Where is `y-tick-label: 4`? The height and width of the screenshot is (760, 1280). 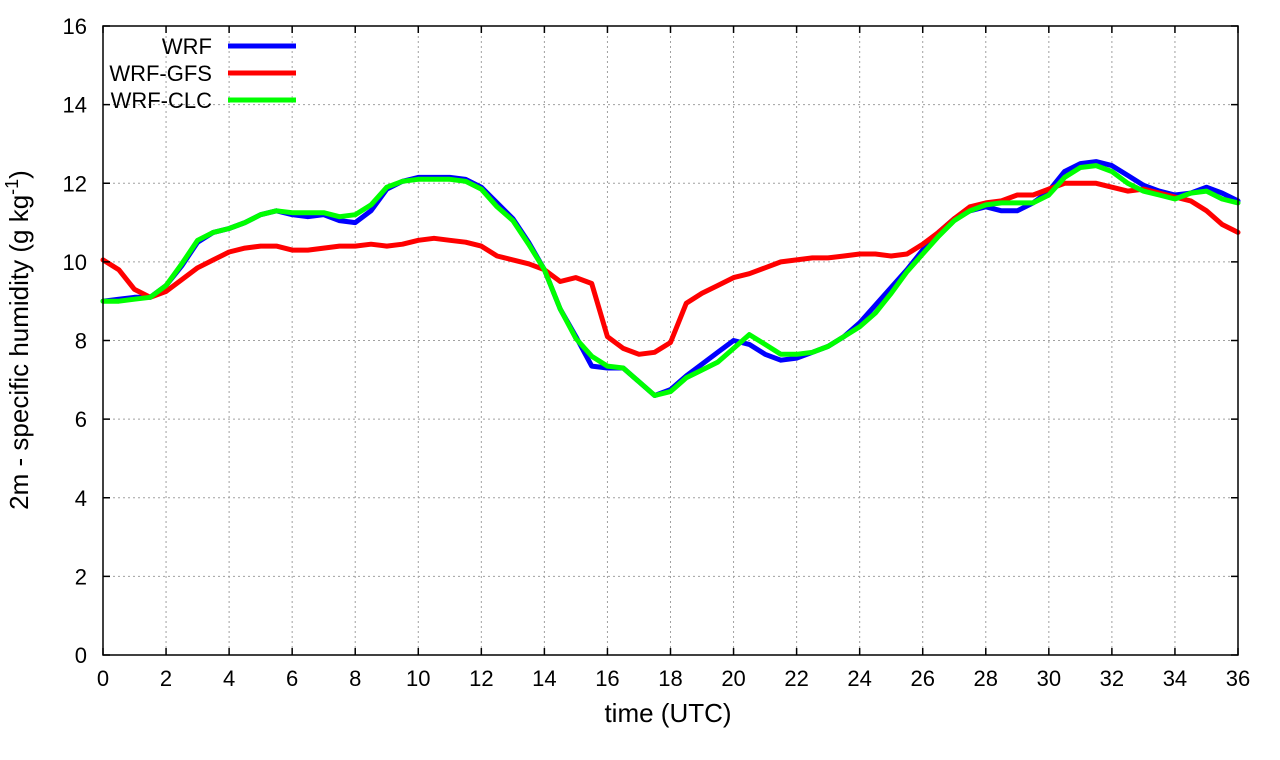
y-tick-label: 4 is located at coordinates (81, 498).